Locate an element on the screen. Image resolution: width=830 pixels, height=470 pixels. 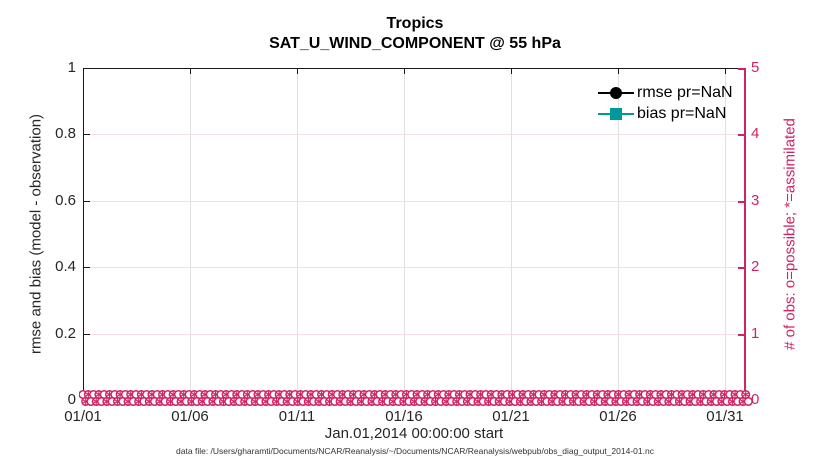
left-y-tick-label: 0.8 is located at coordinates (65, 134).